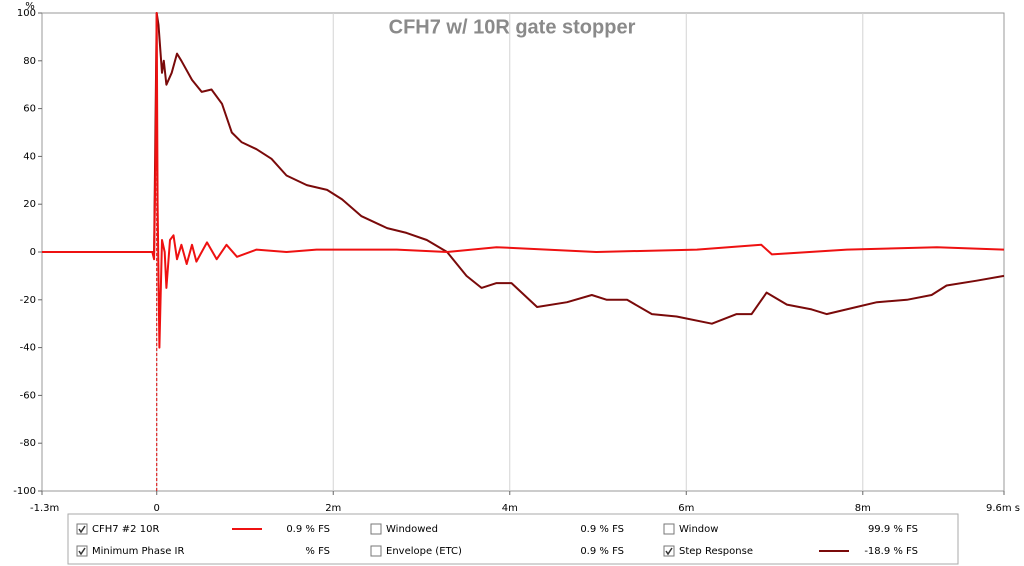  What do you see at coordinates (412, 529) in the screenshot?
I see `legend-label: Windowed` at bounding box center [412, 529].